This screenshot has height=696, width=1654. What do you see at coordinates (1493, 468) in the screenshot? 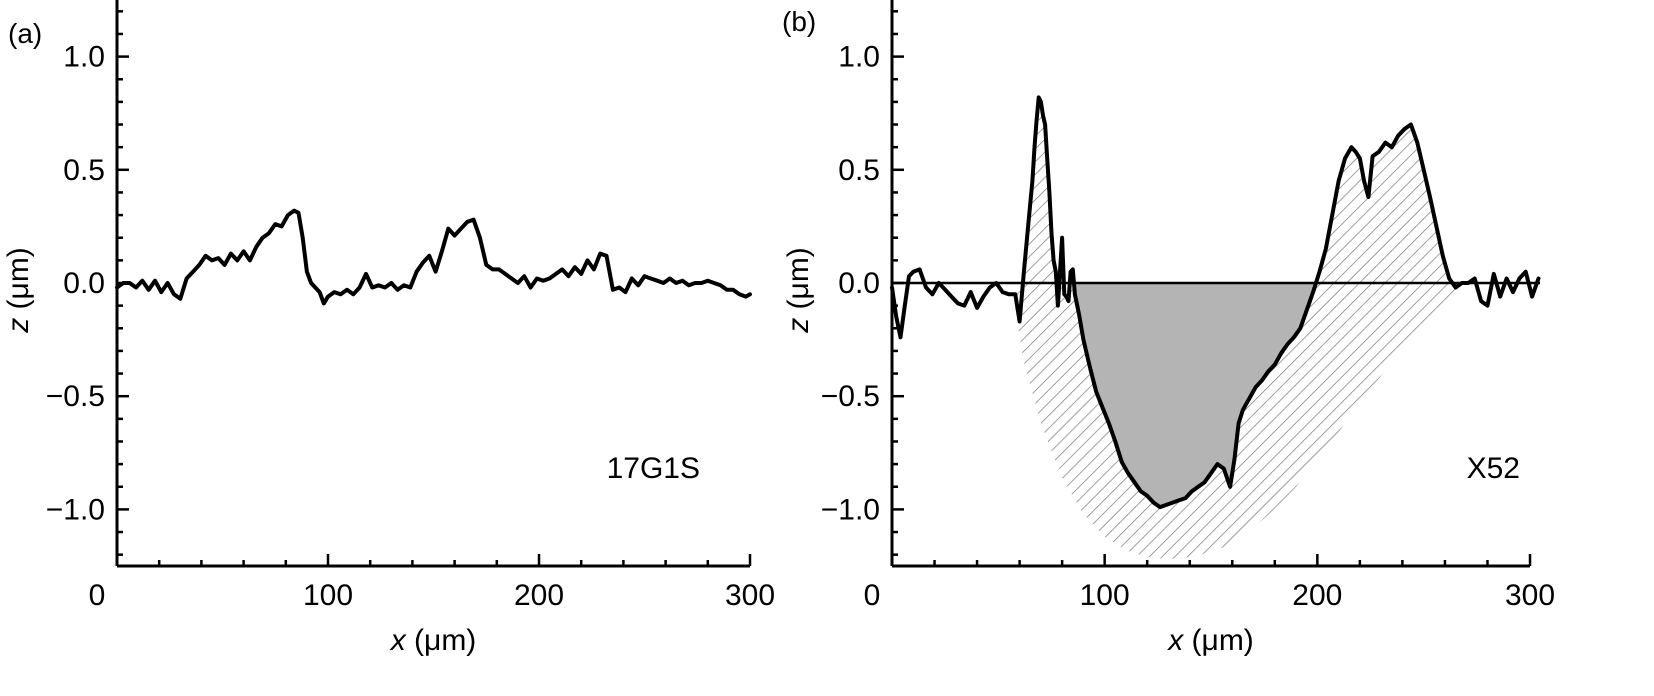
I see `sample-label: X52` at bounding box center [1493, 468].